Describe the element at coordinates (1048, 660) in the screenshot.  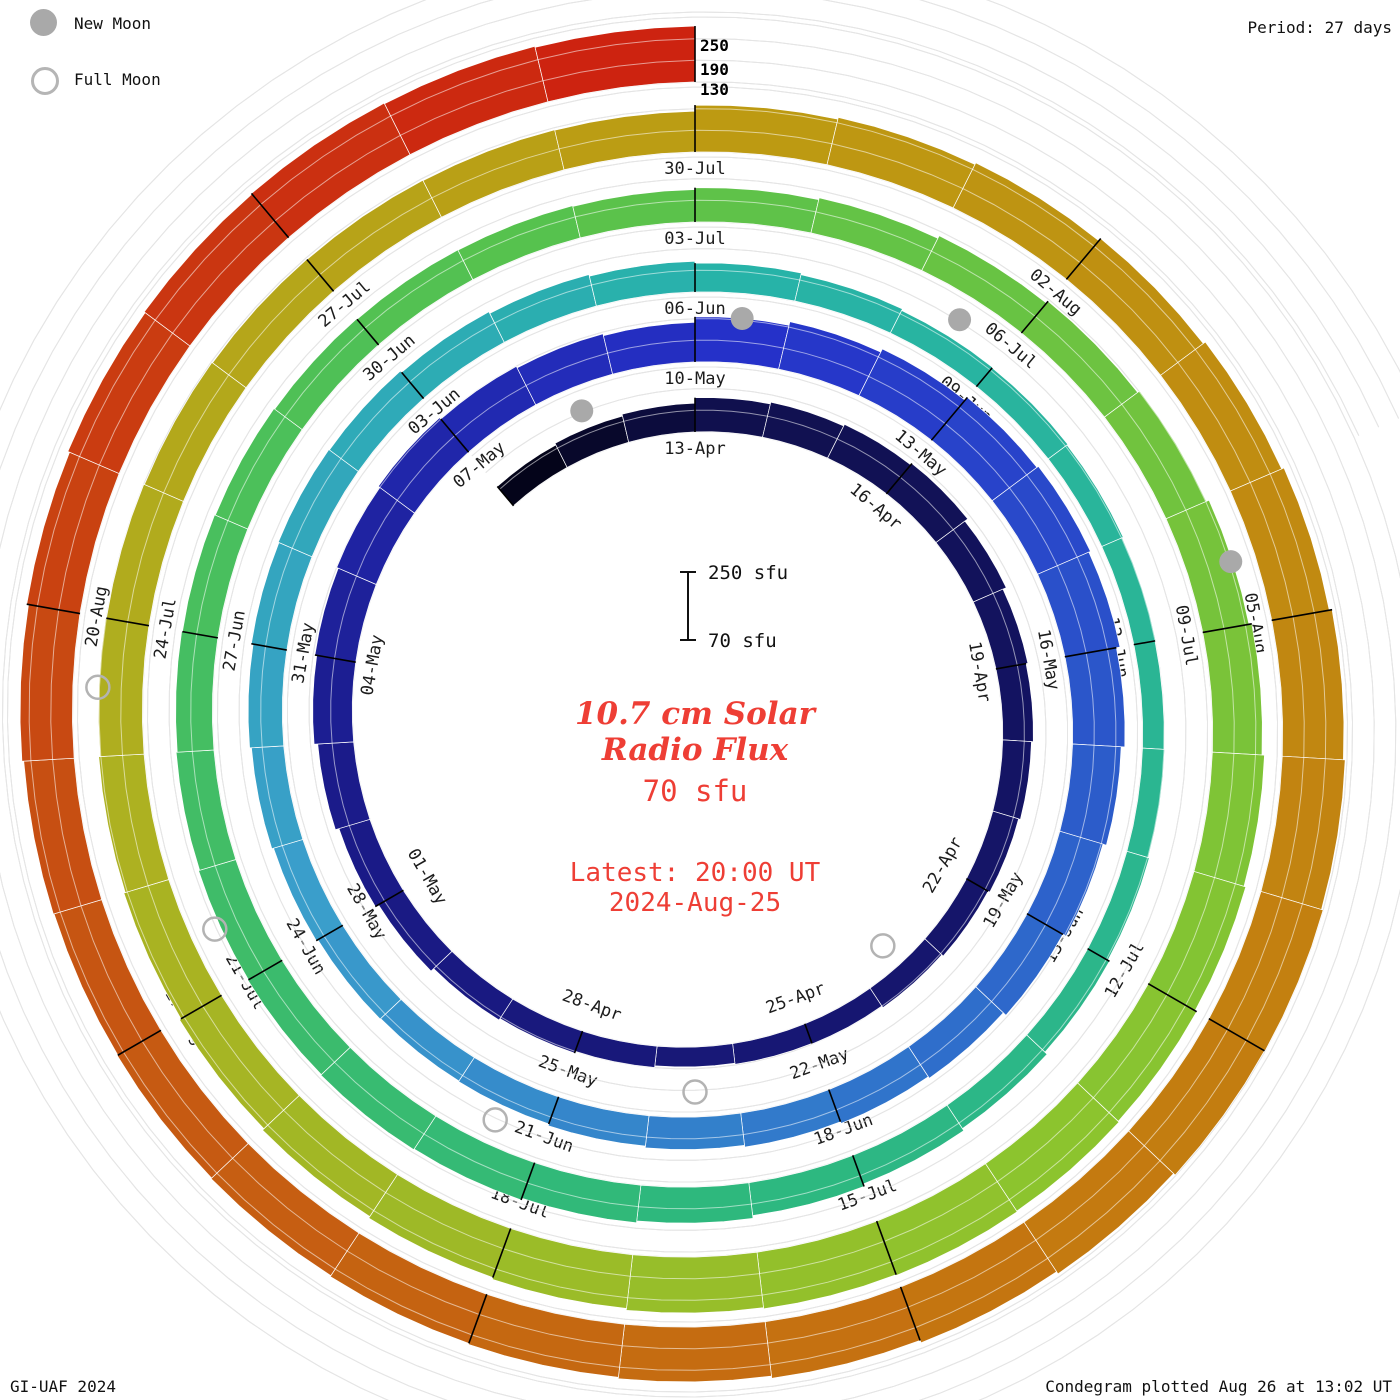
I see `date-label: 16-May` at that location.